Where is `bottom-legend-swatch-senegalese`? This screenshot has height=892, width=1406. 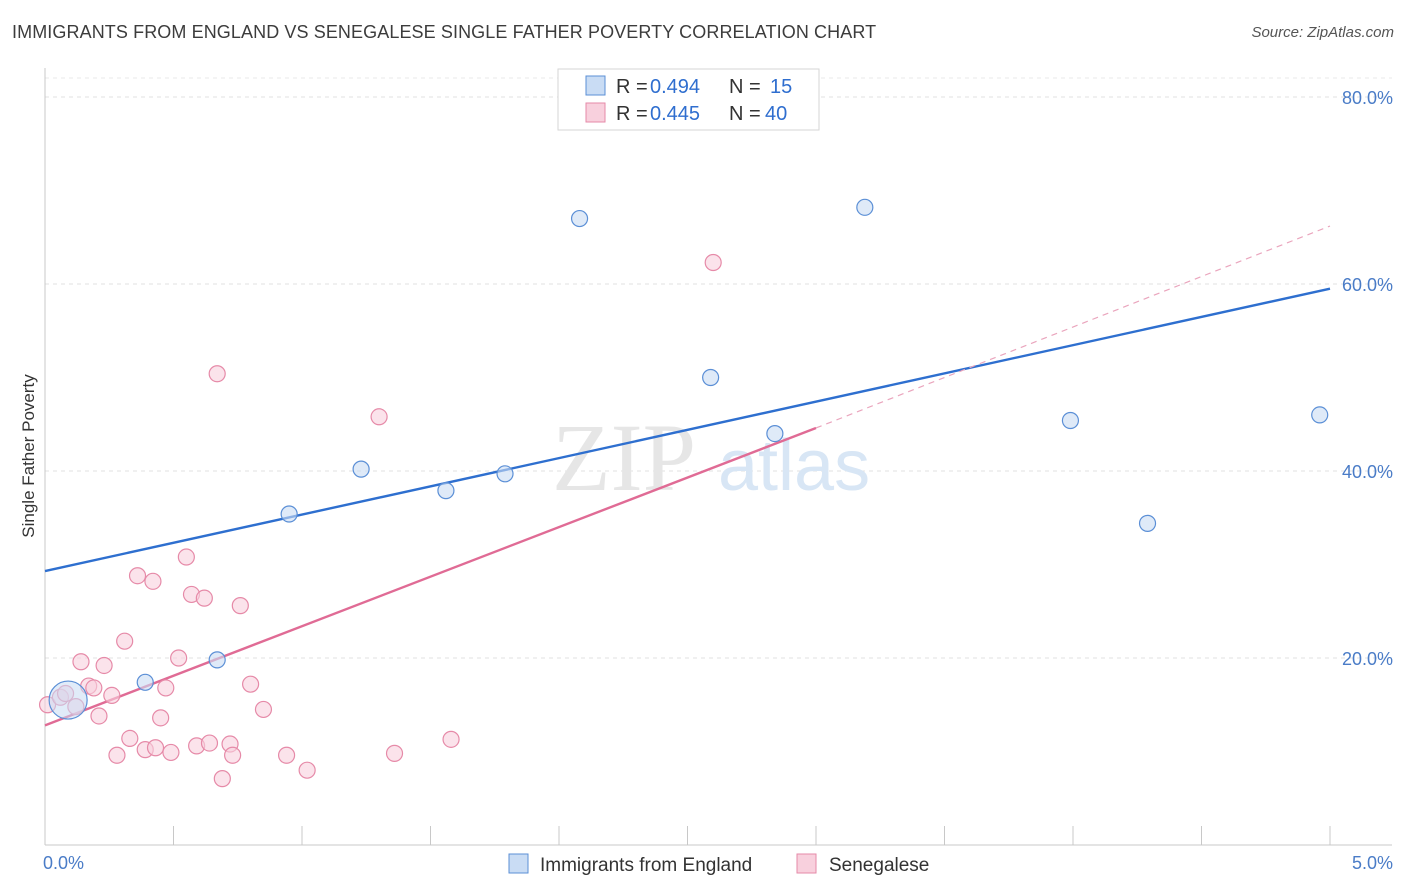
bottom-legend-swatch-senegalese is located at coordinates (806, 863).